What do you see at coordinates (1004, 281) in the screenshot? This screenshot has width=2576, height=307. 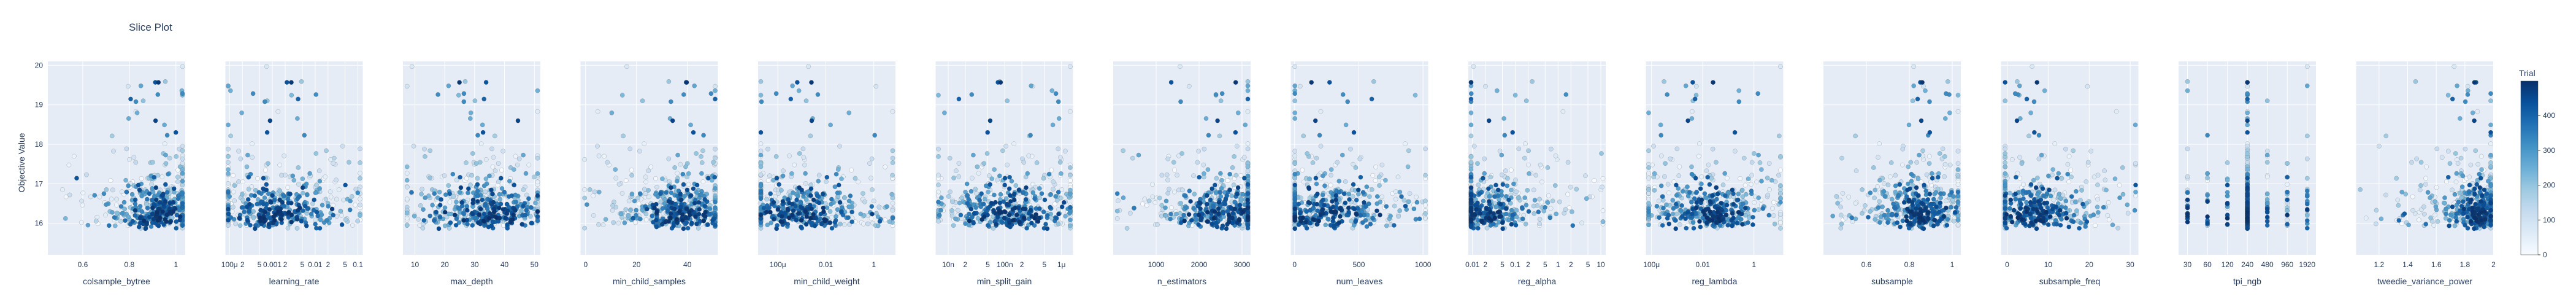 I see `x-axis-label: min_split_gain` at bounding box center [1004, 281].